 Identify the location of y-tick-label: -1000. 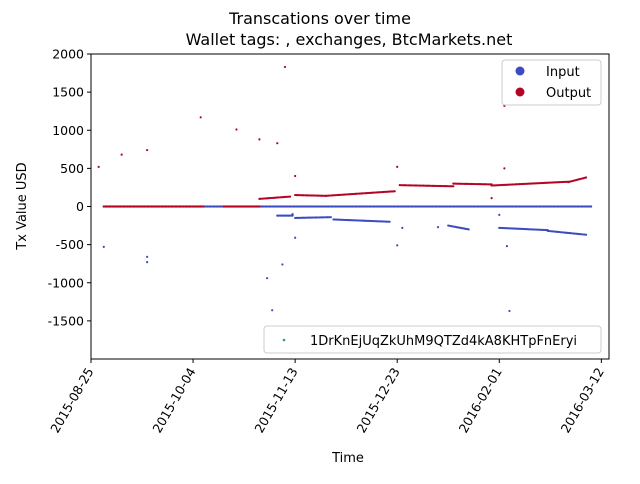
(66, 282).